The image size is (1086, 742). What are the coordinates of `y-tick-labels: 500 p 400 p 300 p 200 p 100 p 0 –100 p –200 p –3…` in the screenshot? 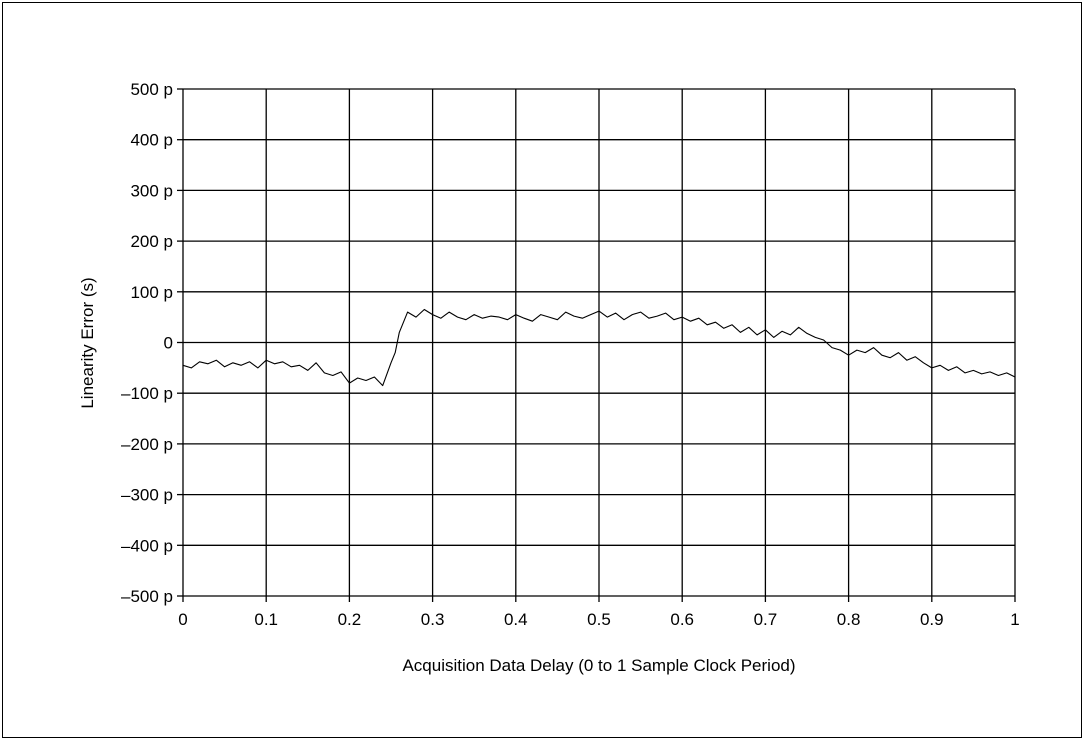 It's located at (147, 343).